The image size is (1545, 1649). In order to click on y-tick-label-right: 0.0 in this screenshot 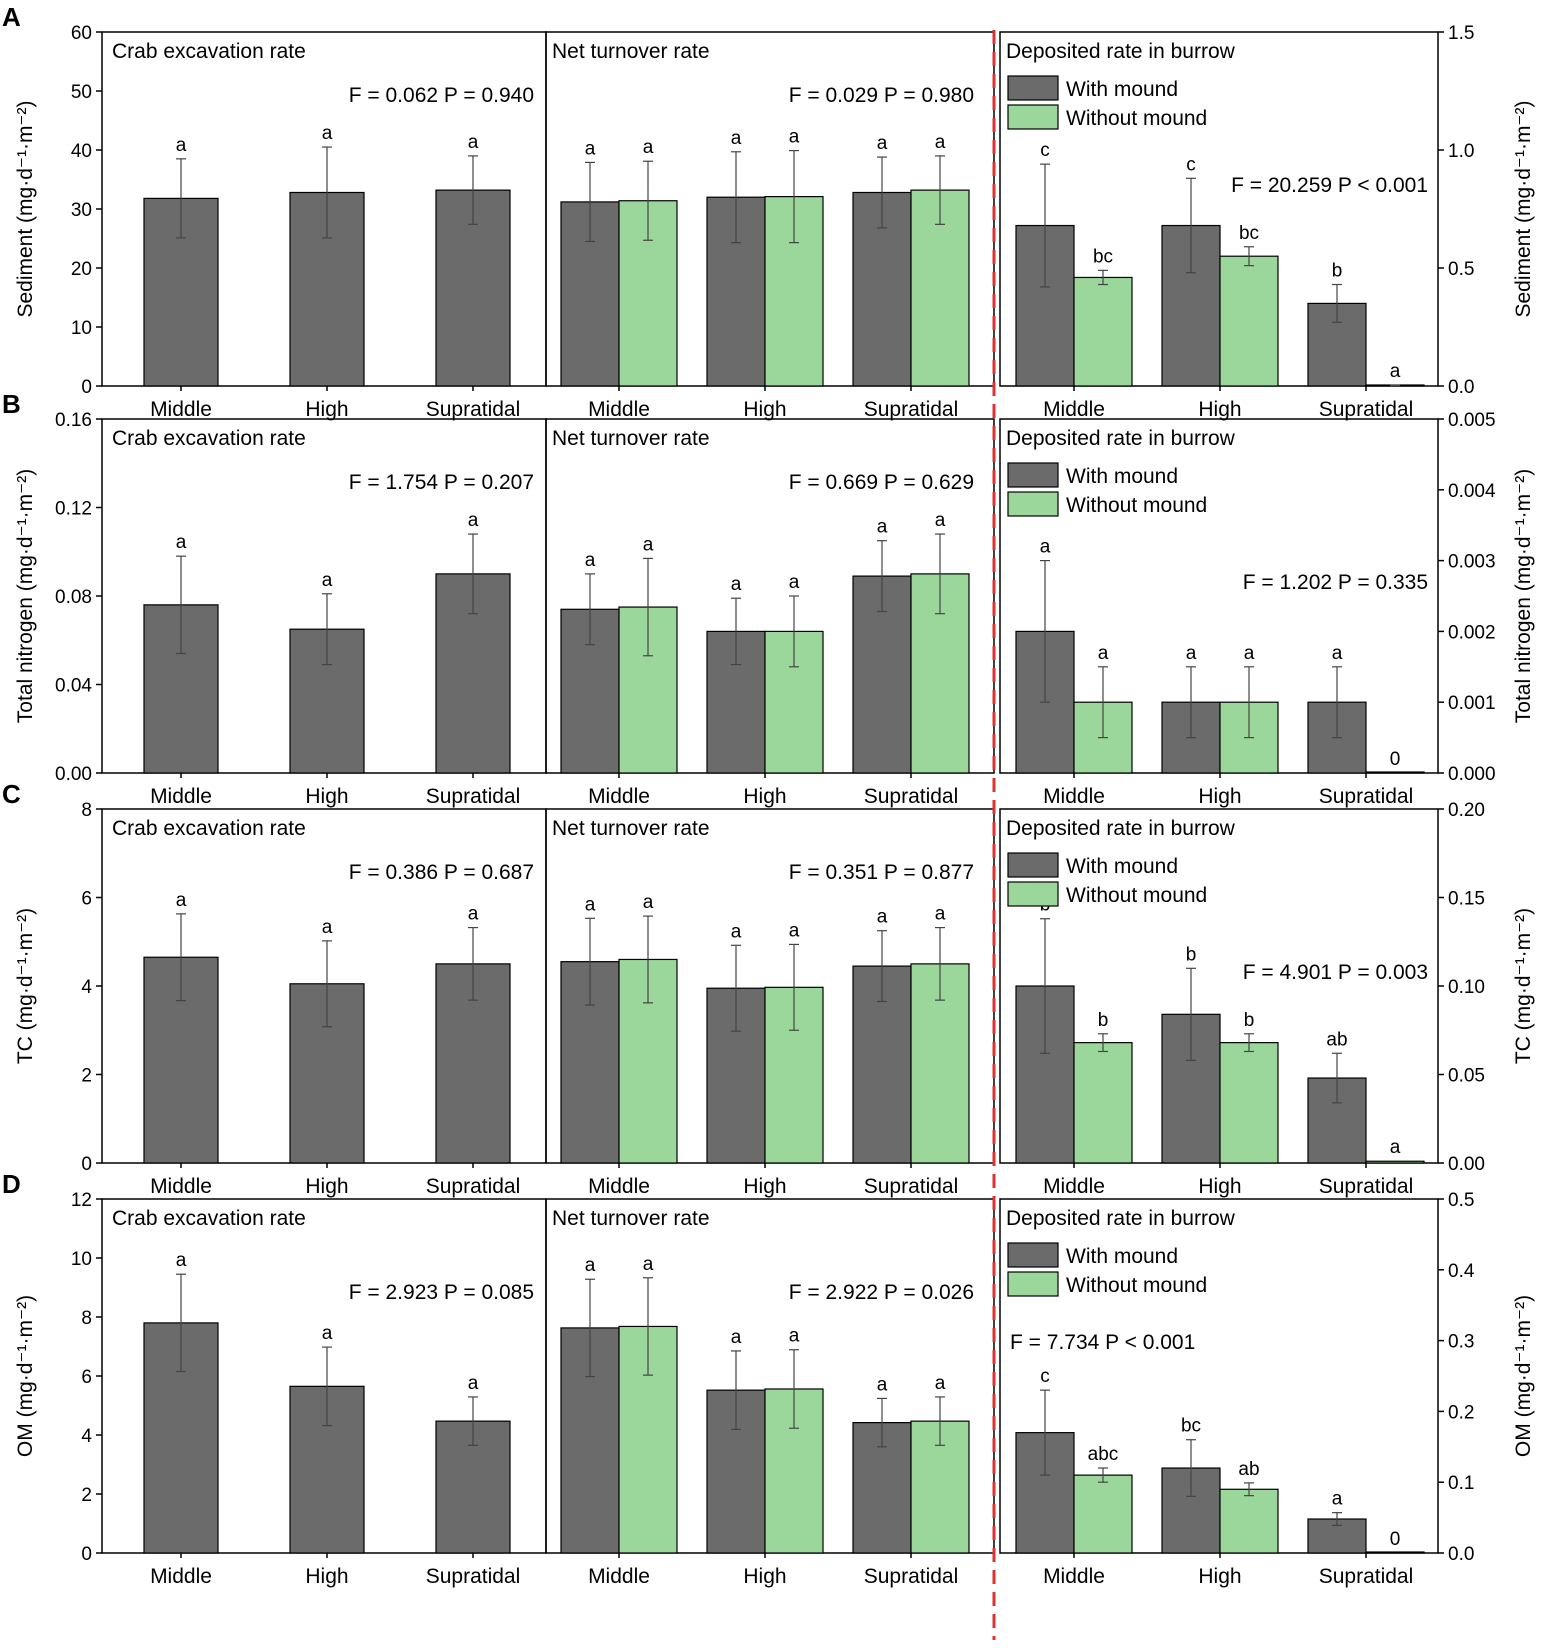, I will do `click(1461, 1554)`.